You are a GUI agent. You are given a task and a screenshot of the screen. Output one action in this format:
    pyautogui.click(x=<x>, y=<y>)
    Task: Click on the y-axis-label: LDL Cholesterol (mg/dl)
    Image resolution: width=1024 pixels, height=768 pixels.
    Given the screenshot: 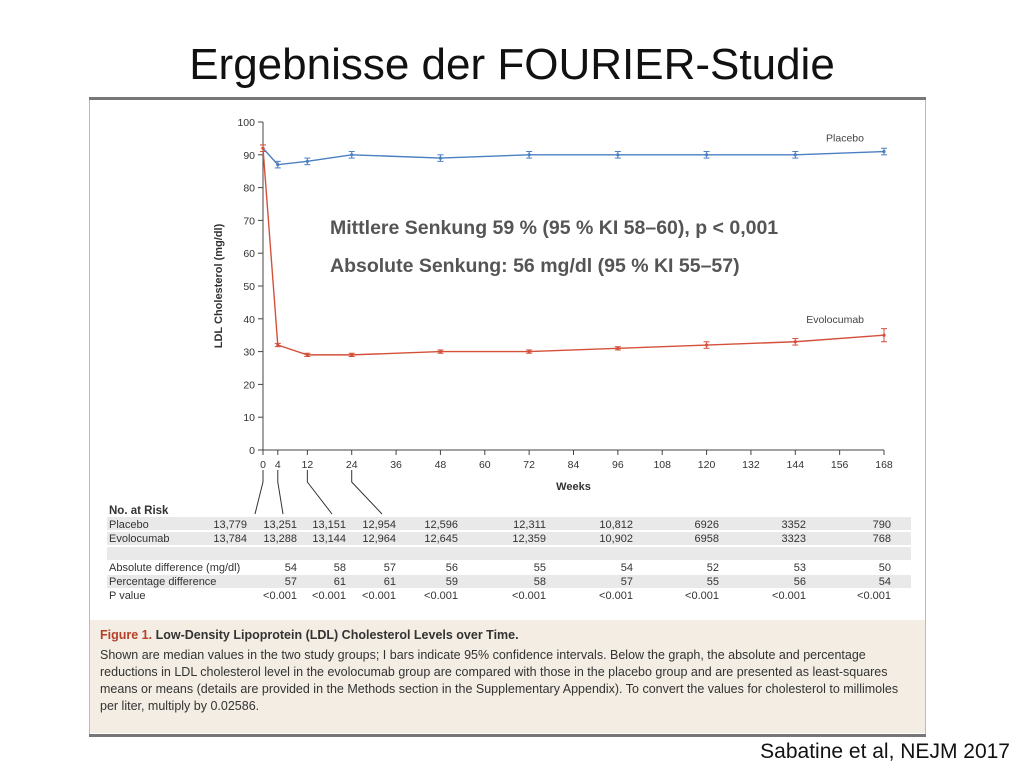 What is the action you would take?
    pyautogui.click(x=219, y=285)
    